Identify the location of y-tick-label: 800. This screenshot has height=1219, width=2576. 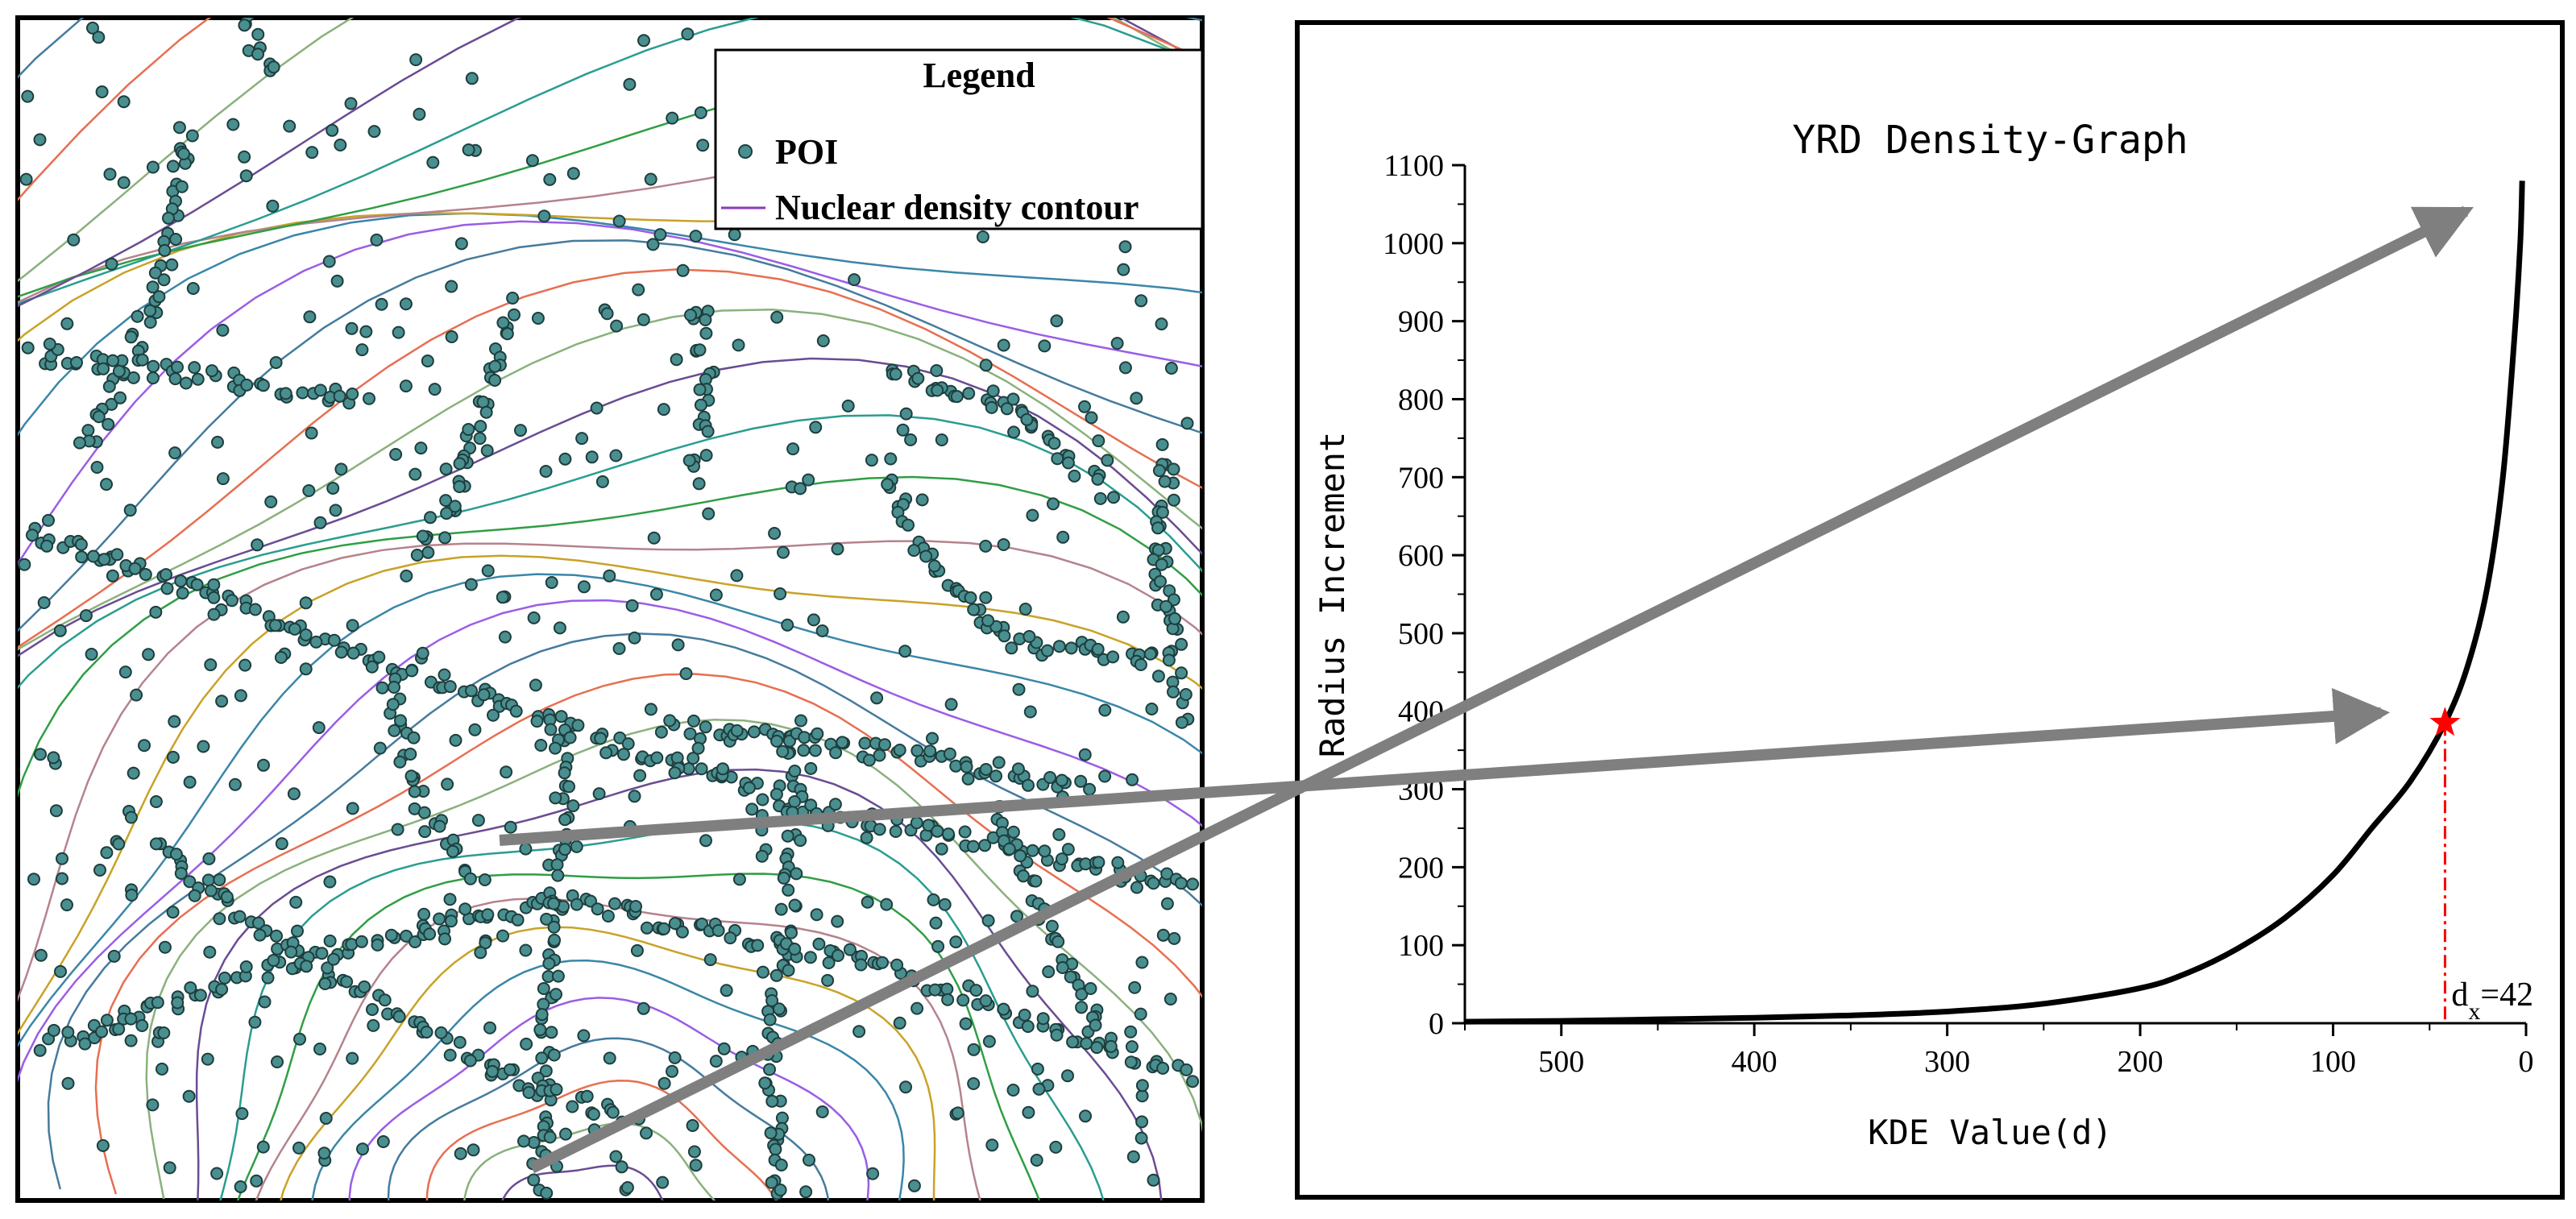
(1421, 400).